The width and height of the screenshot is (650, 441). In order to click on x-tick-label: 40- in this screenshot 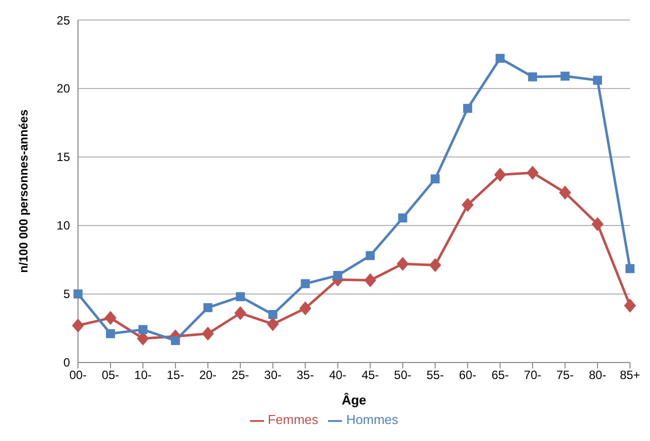, I will do `click(337, 375)`.